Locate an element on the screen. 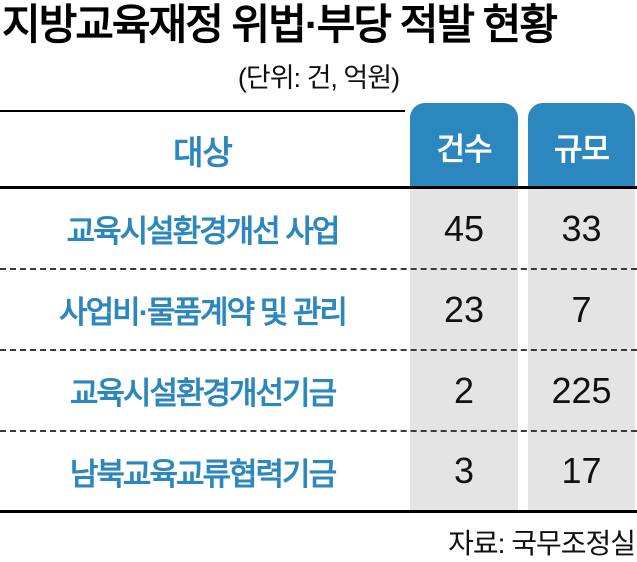 The width and height of the screenshot is (637, 562). row-scale-value: 33 is located at coordinates (581, 228).